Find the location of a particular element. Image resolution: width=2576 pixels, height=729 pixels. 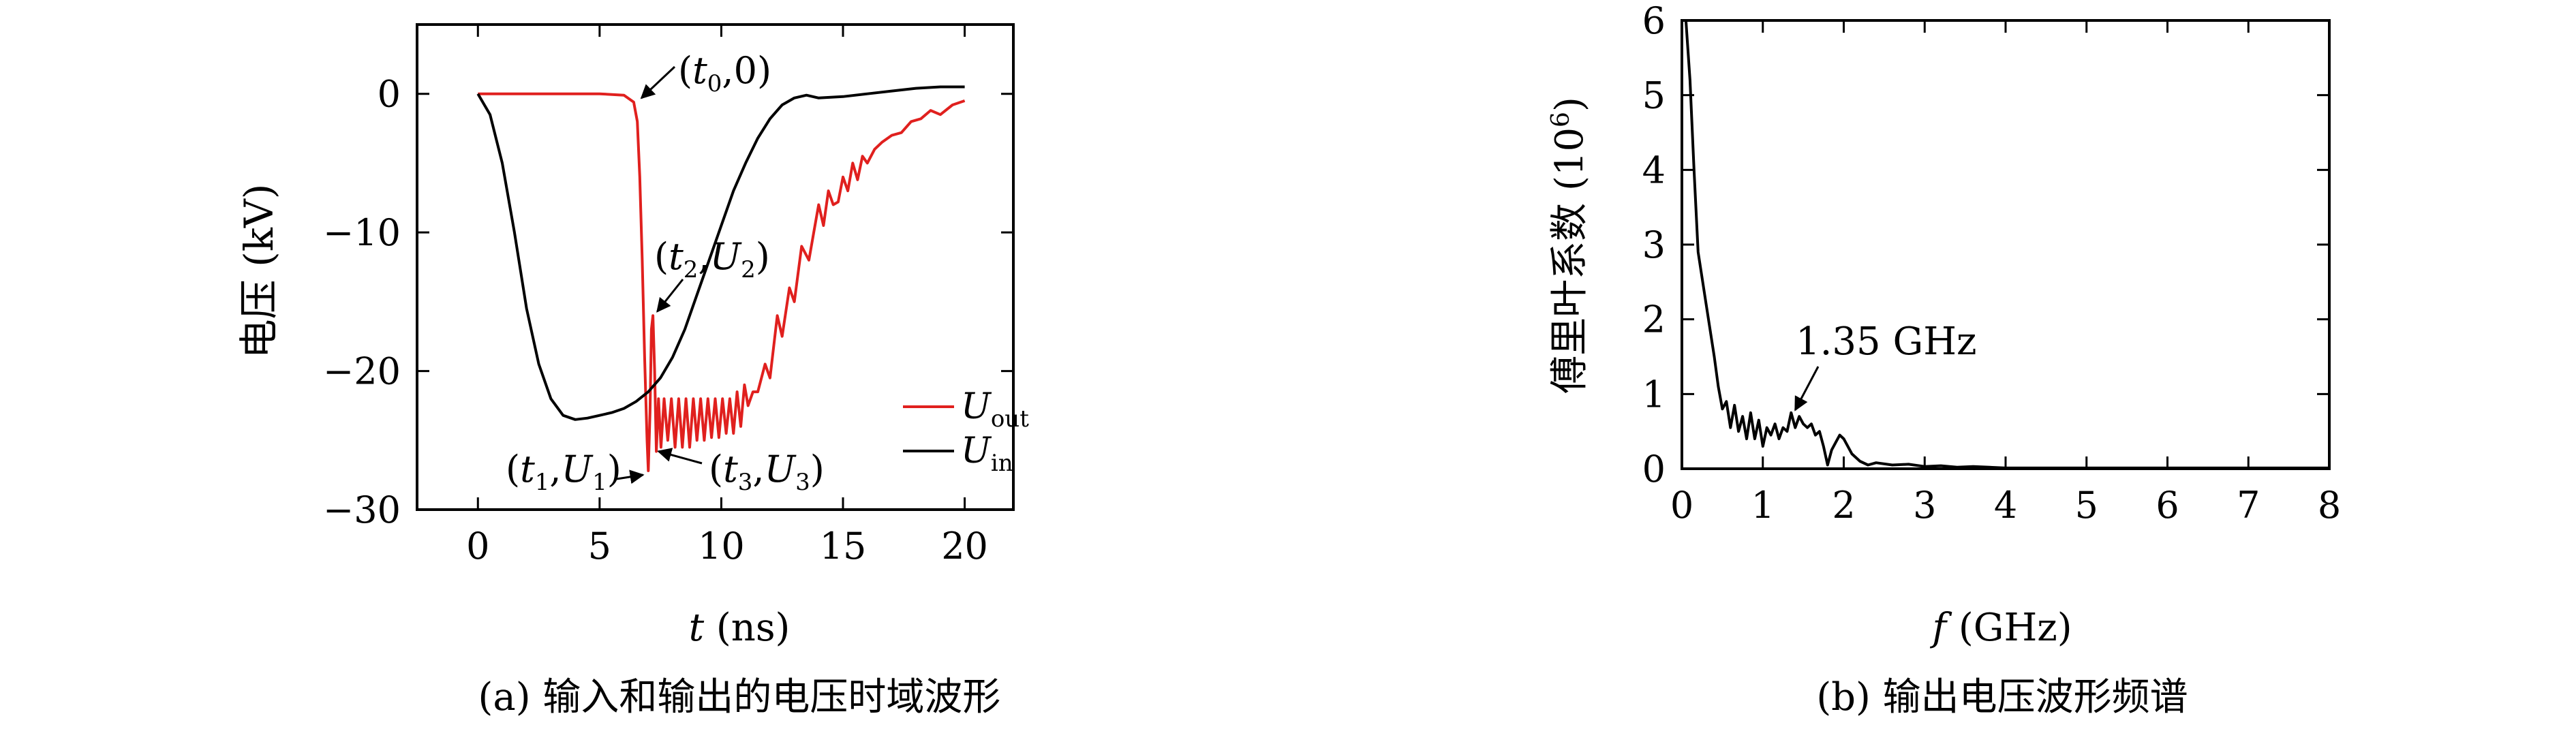

x-tick-labels-b: 0 1 2 3 4 5 6 7 8 is located at coordinates (2006, 505).